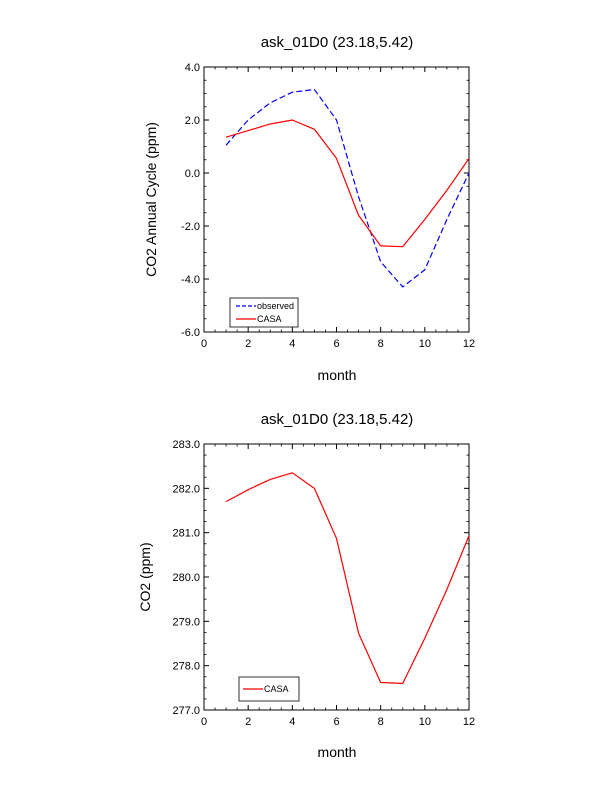 This screenshot has height=792, width=612. Describe the element at coordinates (145, 576) in the screenshot. I see `chart-bottom-ylabel: CO2 (ppm)` at that location.